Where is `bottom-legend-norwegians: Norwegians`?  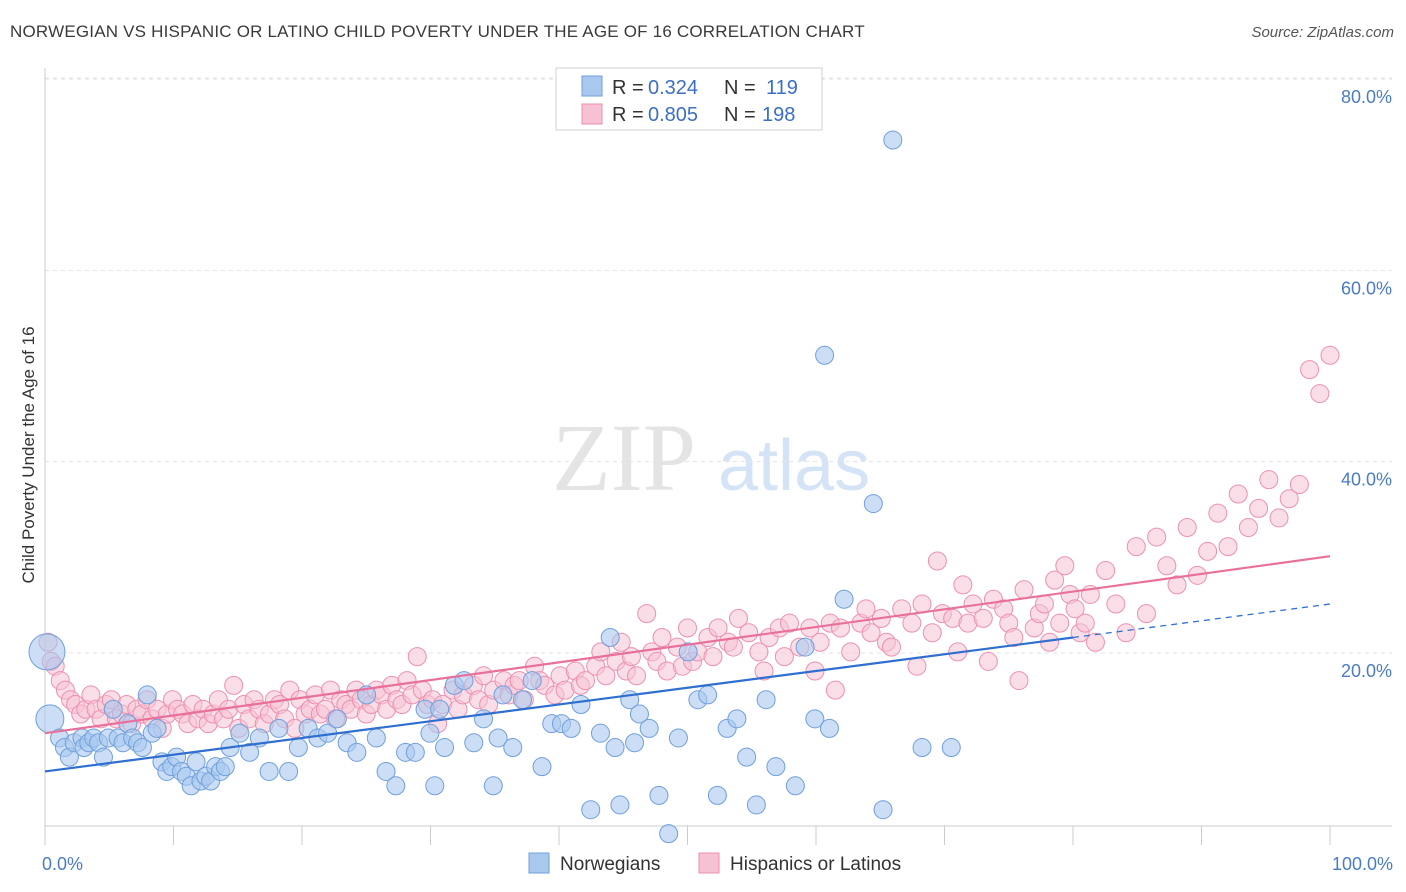
bottom-legend-norwegians: Norwegians is located at coordinates (610, 864).